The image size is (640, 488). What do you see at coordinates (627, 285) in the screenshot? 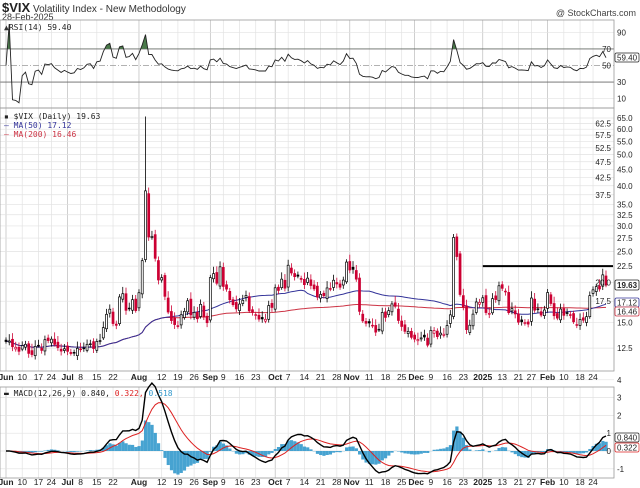
I see `price-value-badge: 19.63` at bounding box center [627, 285].